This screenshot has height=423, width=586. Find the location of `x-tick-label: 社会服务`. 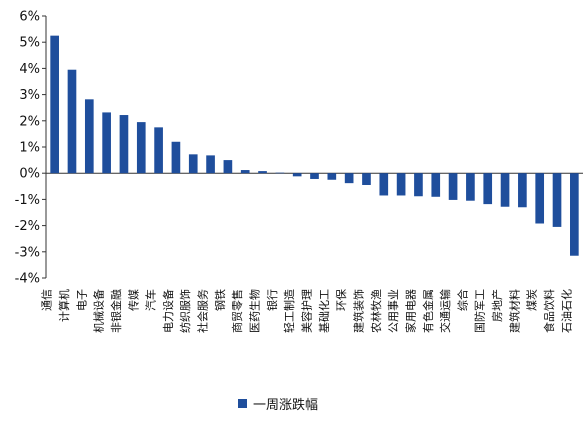

x-tick-label: 社会服务 is located at coordinates (203, 311).